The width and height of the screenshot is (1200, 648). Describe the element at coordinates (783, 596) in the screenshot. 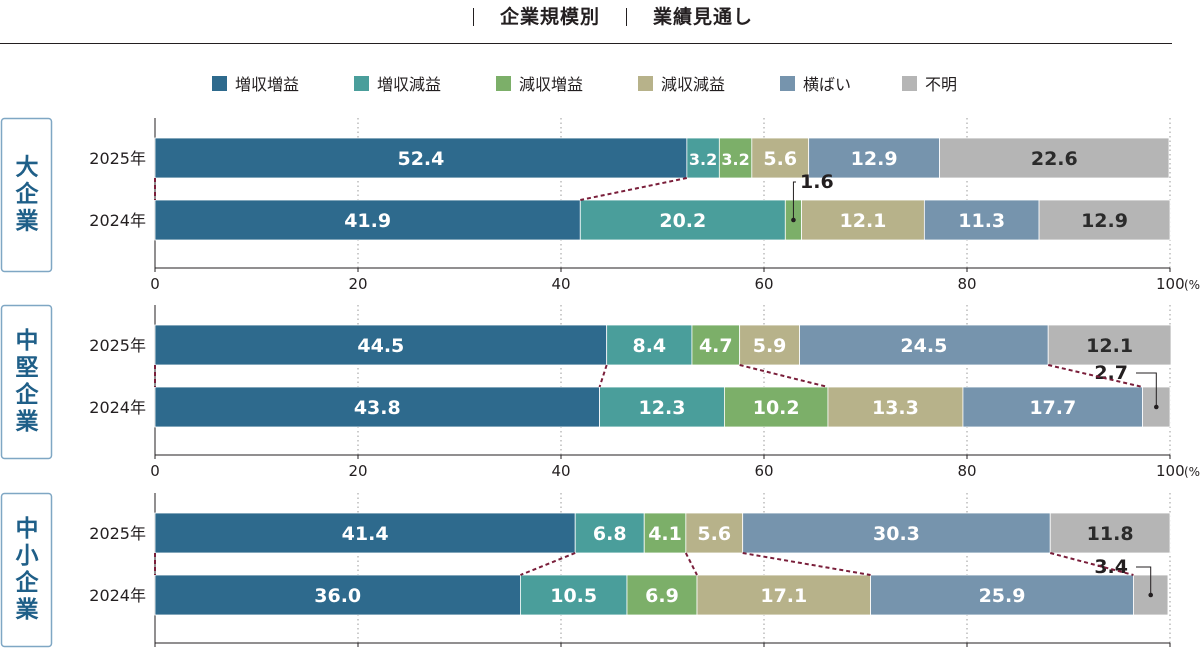

I see `bar-value-label: 17.1` at that location.